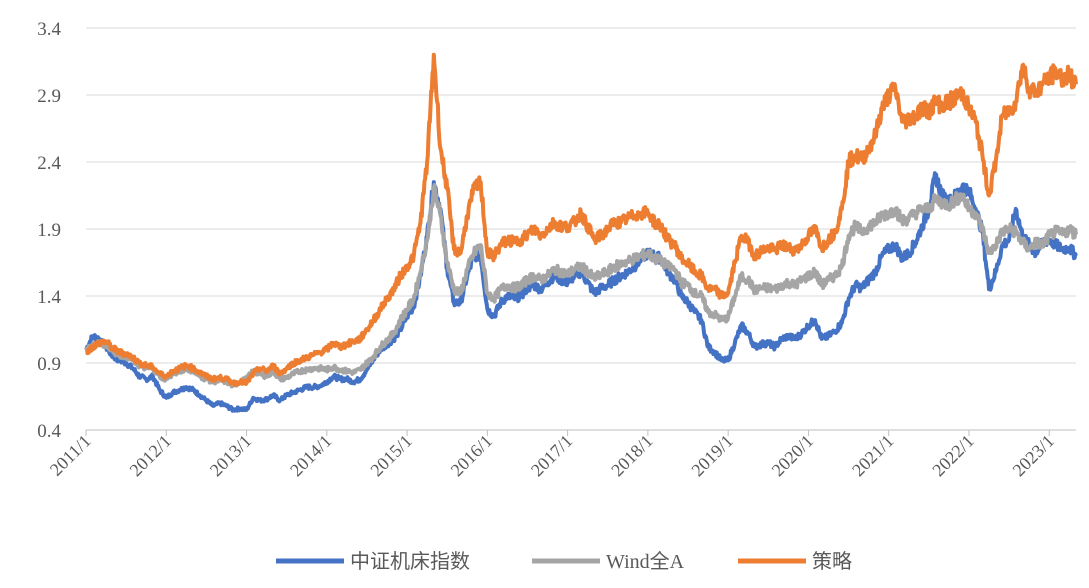  I want to click on x-tick-label: 2020/1, so click(793, 456).